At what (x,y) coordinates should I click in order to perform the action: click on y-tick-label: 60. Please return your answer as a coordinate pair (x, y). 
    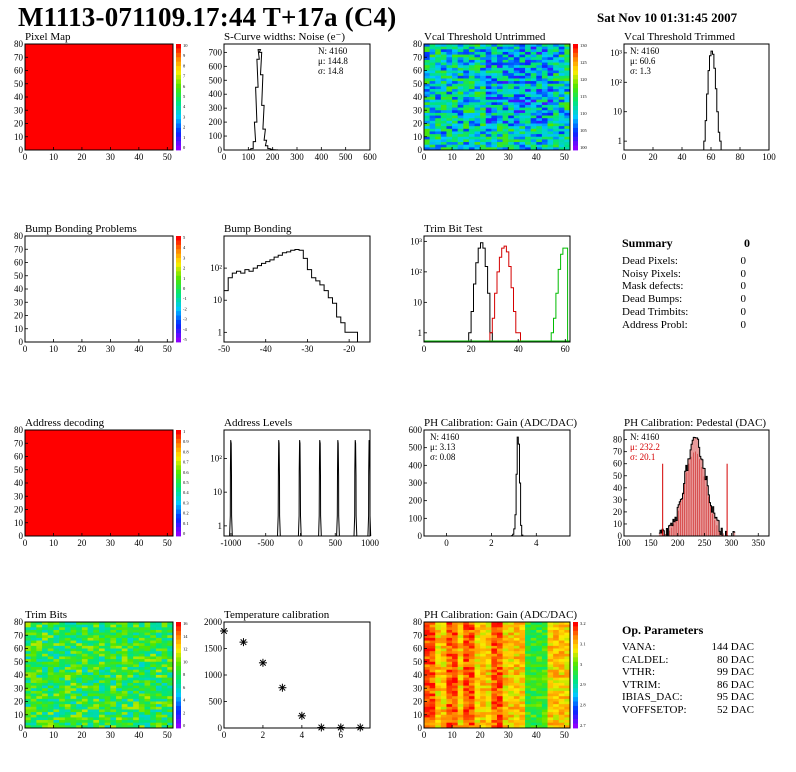
    Looking at the image, I should click on (19, 263).